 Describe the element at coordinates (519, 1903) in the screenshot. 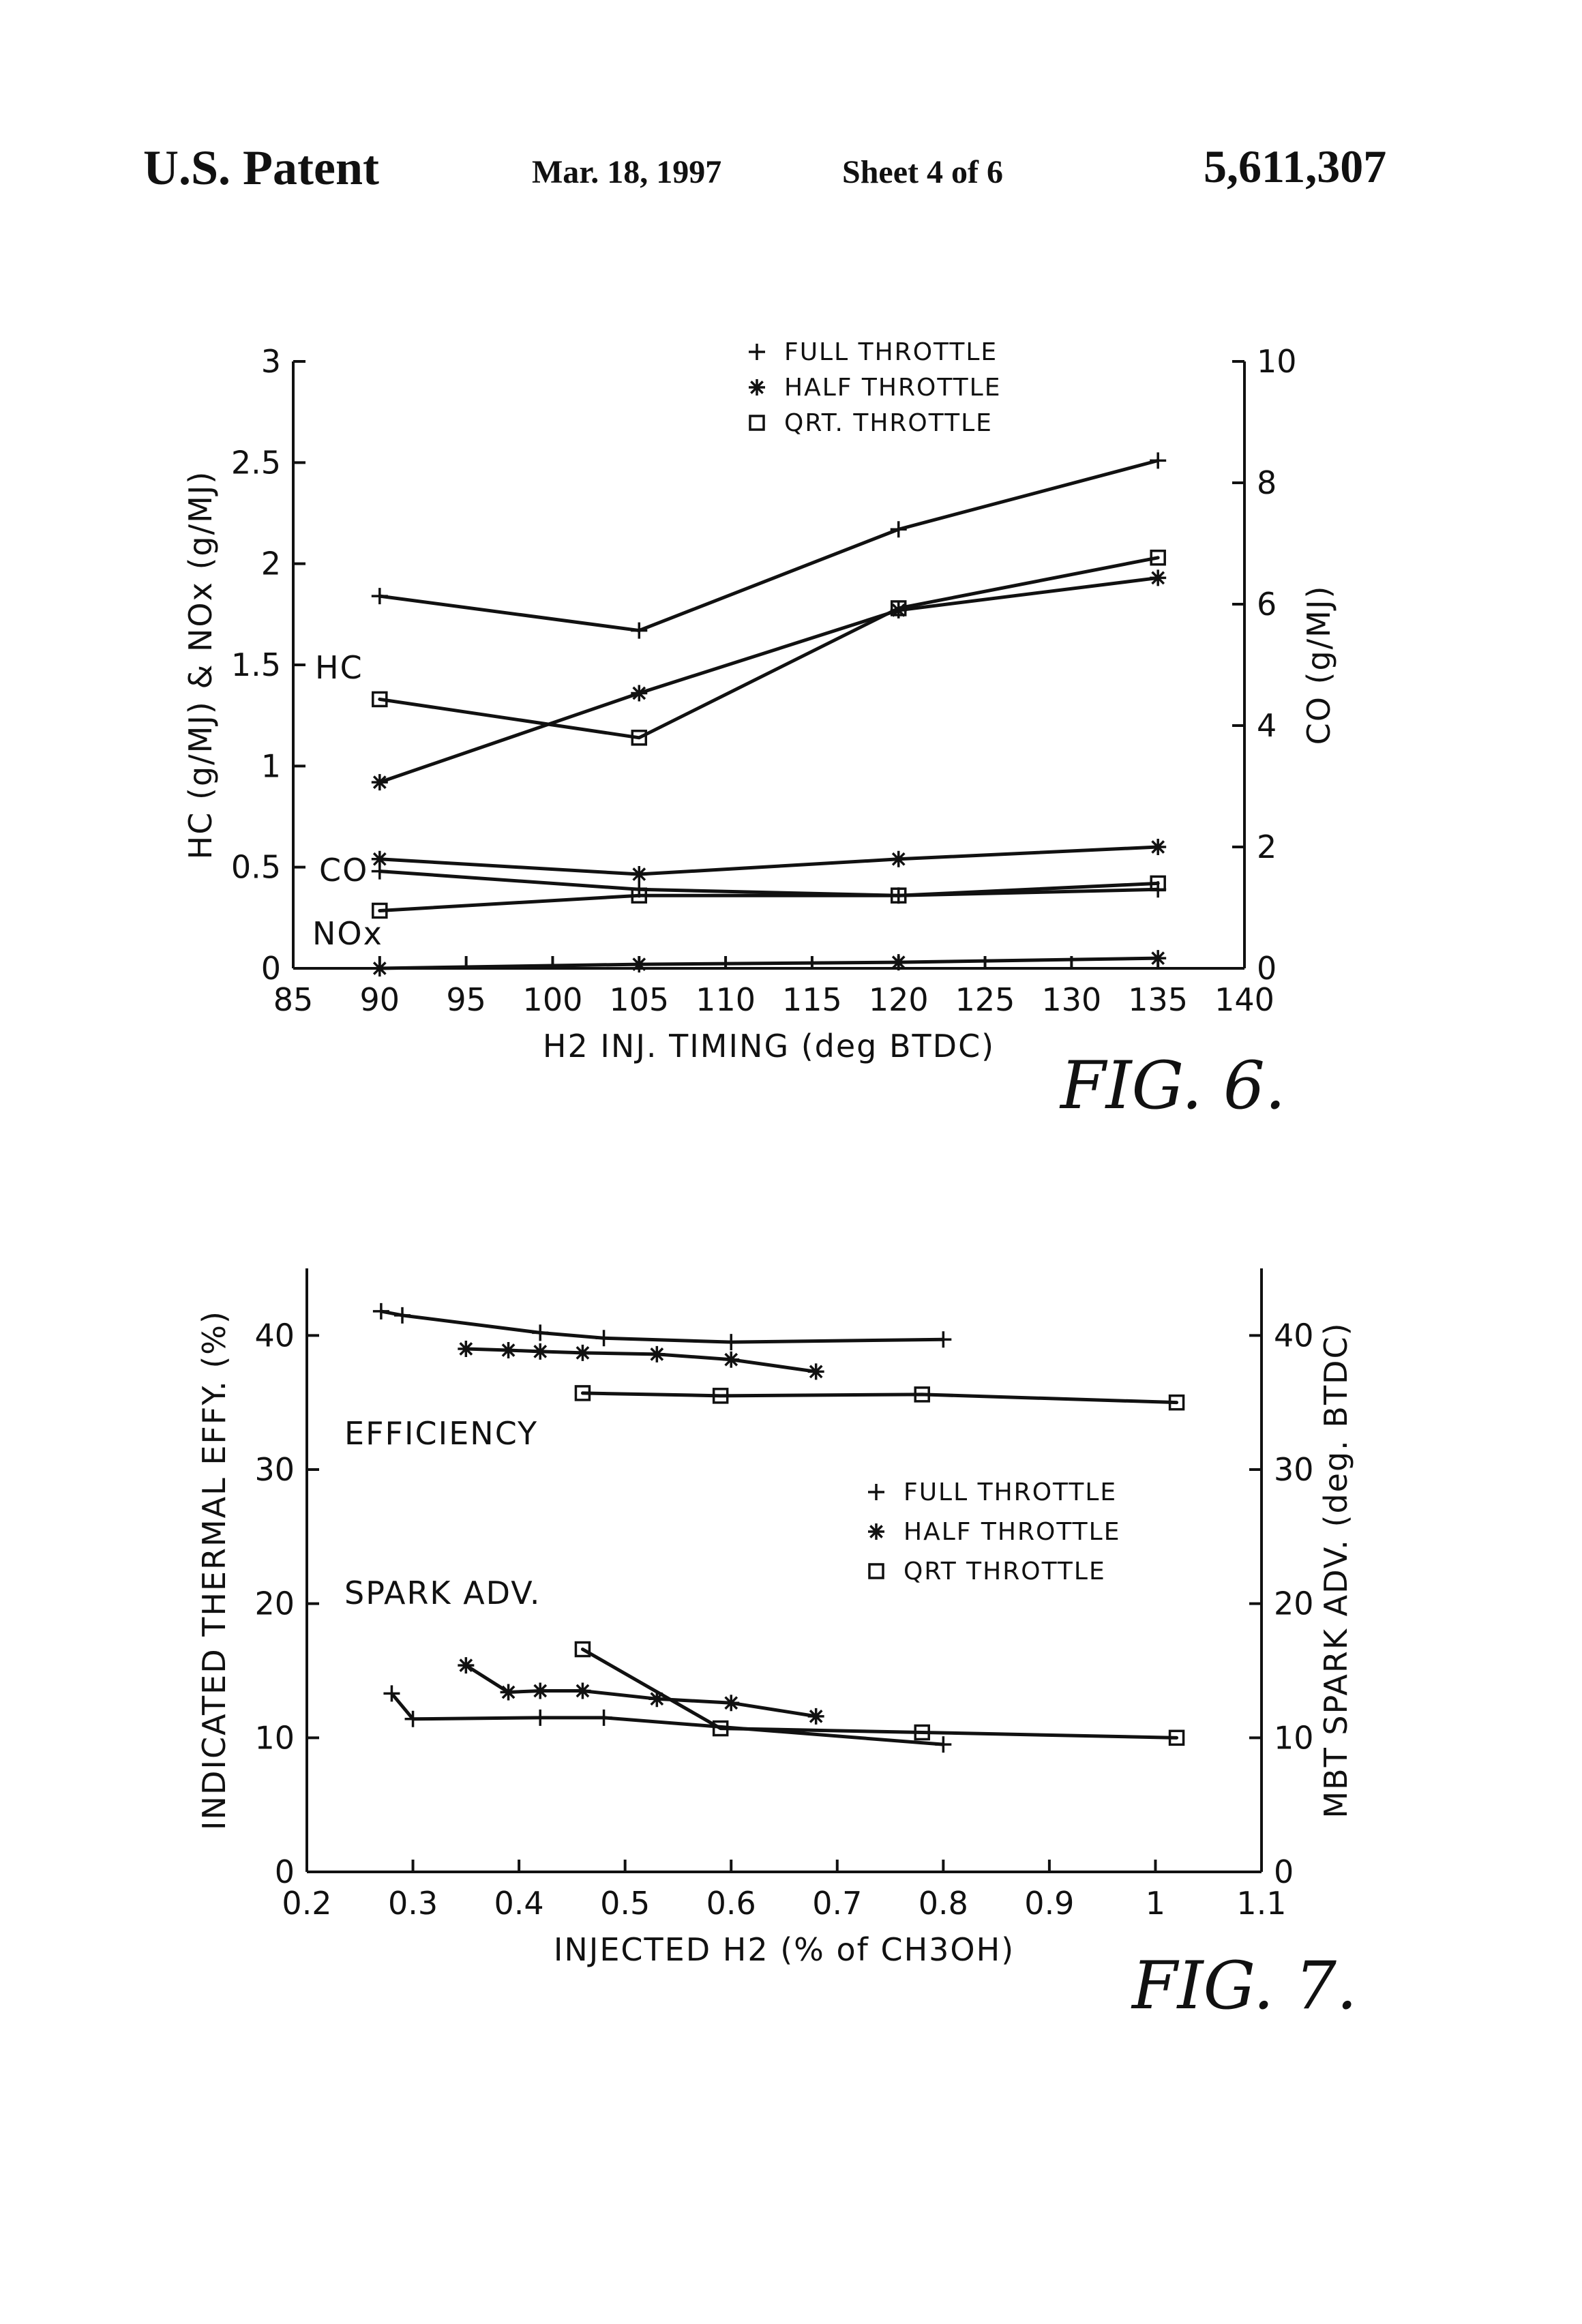

I see `x-tick-label: 0.4` at that location.